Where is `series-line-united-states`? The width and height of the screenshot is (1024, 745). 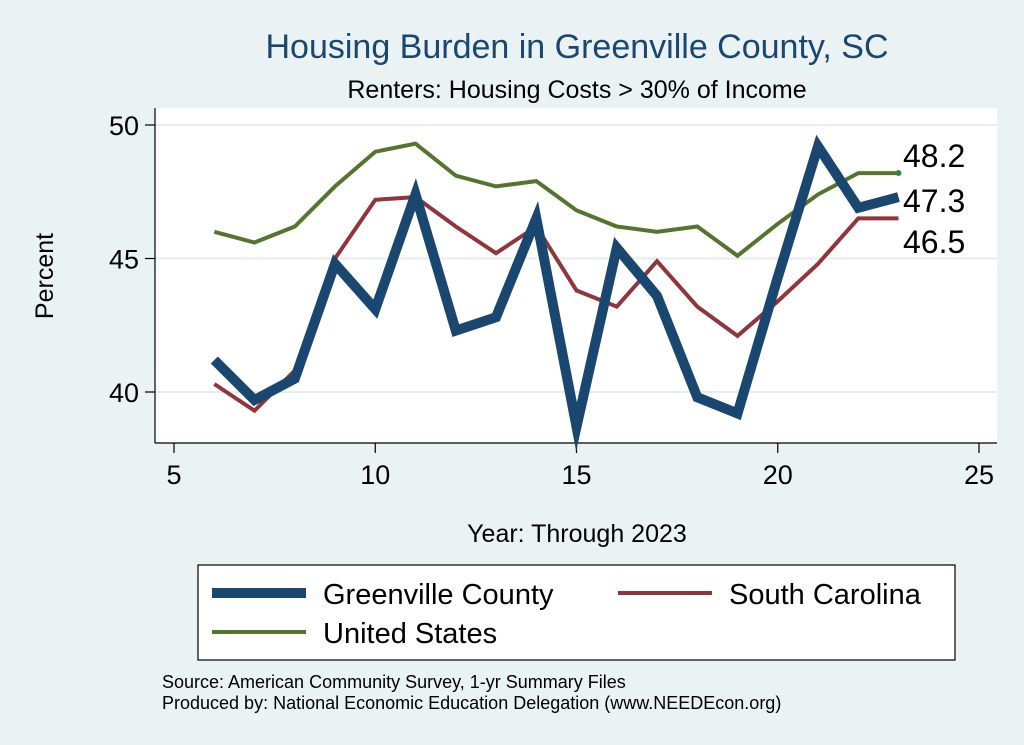 series-line-united-states is located at coordinates (556, 200).